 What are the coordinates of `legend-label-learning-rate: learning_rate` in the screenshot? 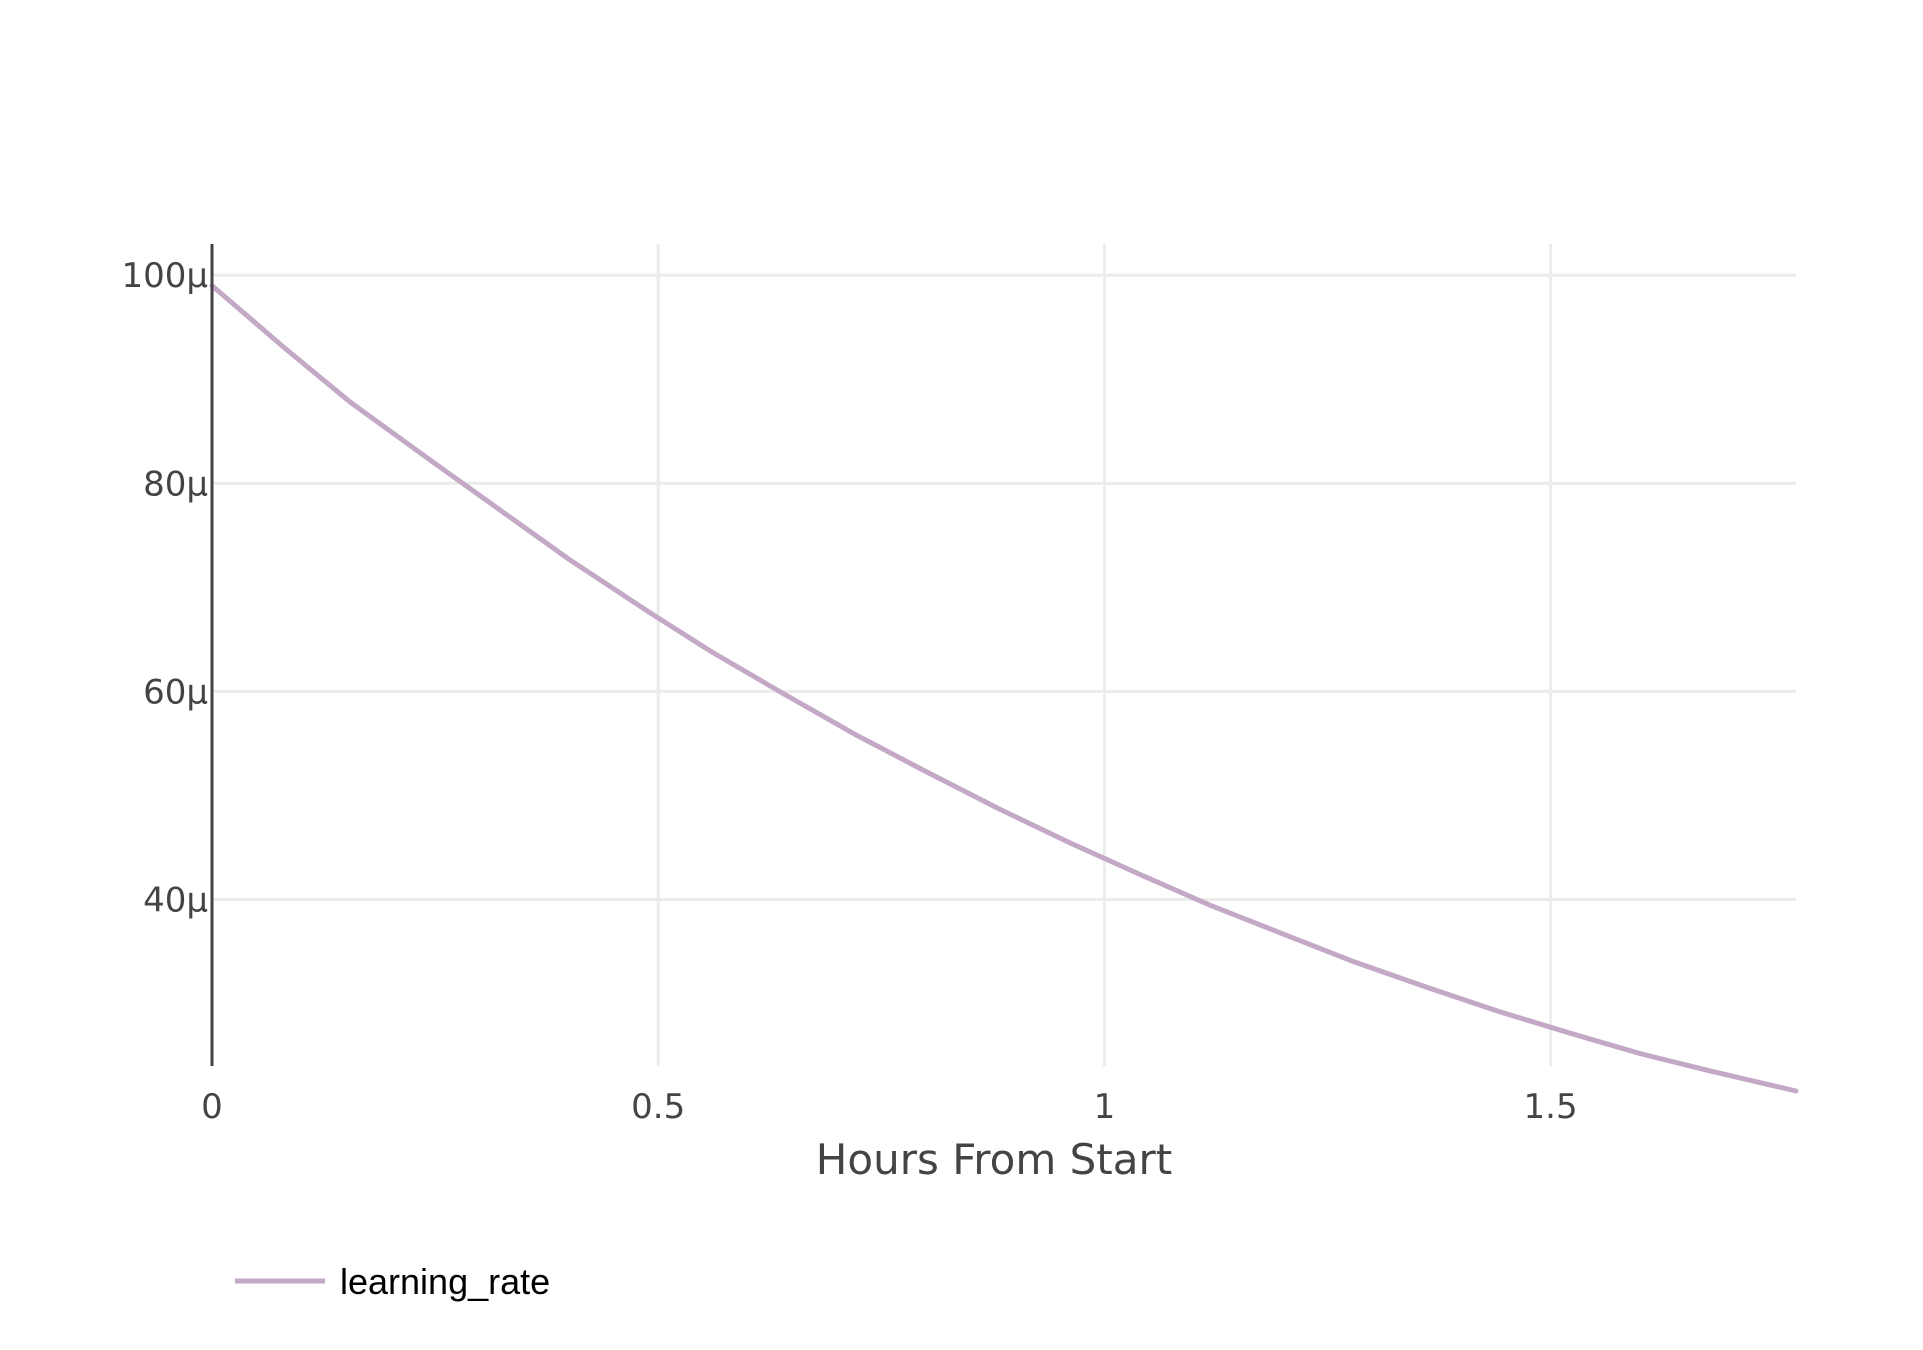 It's located at (445, 1281).